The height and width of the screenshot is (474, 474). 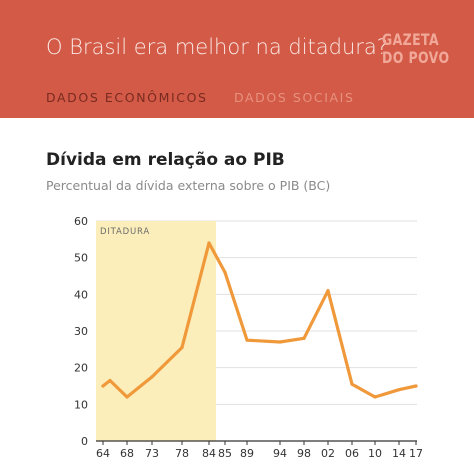 I want to click on y-axis: 0 10 20 30 40 50 60, so click(x=81, y=331).